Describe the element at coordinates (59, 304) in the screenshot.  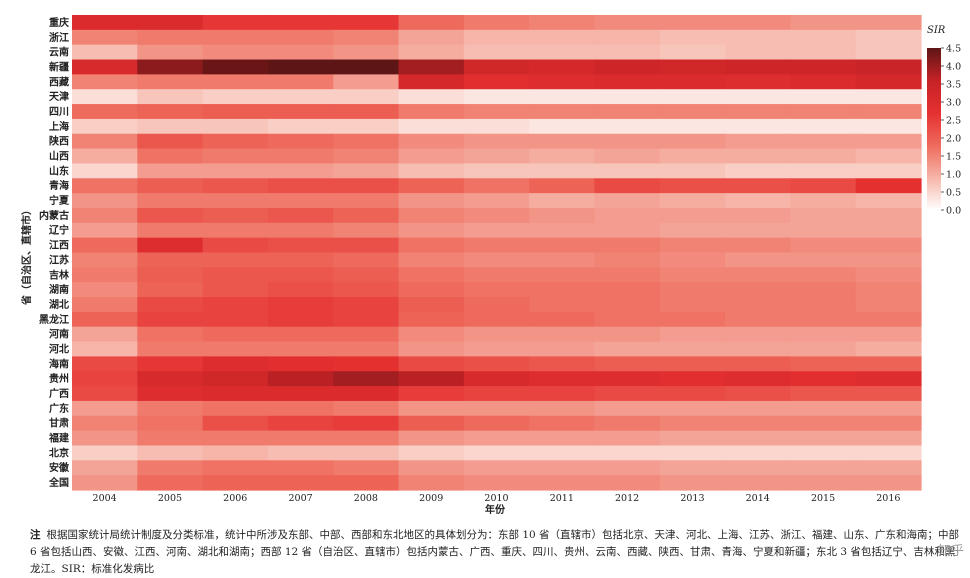
I see `y-tick-label: 湖北` at that location.